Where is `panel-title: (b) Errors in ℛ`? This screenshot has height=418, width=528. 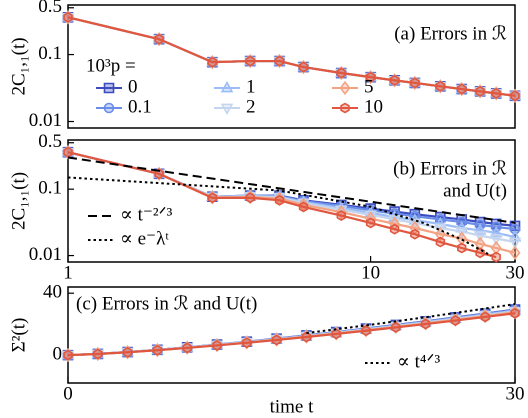
panel-title: (b) Errors in ℛ is located at coordinates (450, 168).